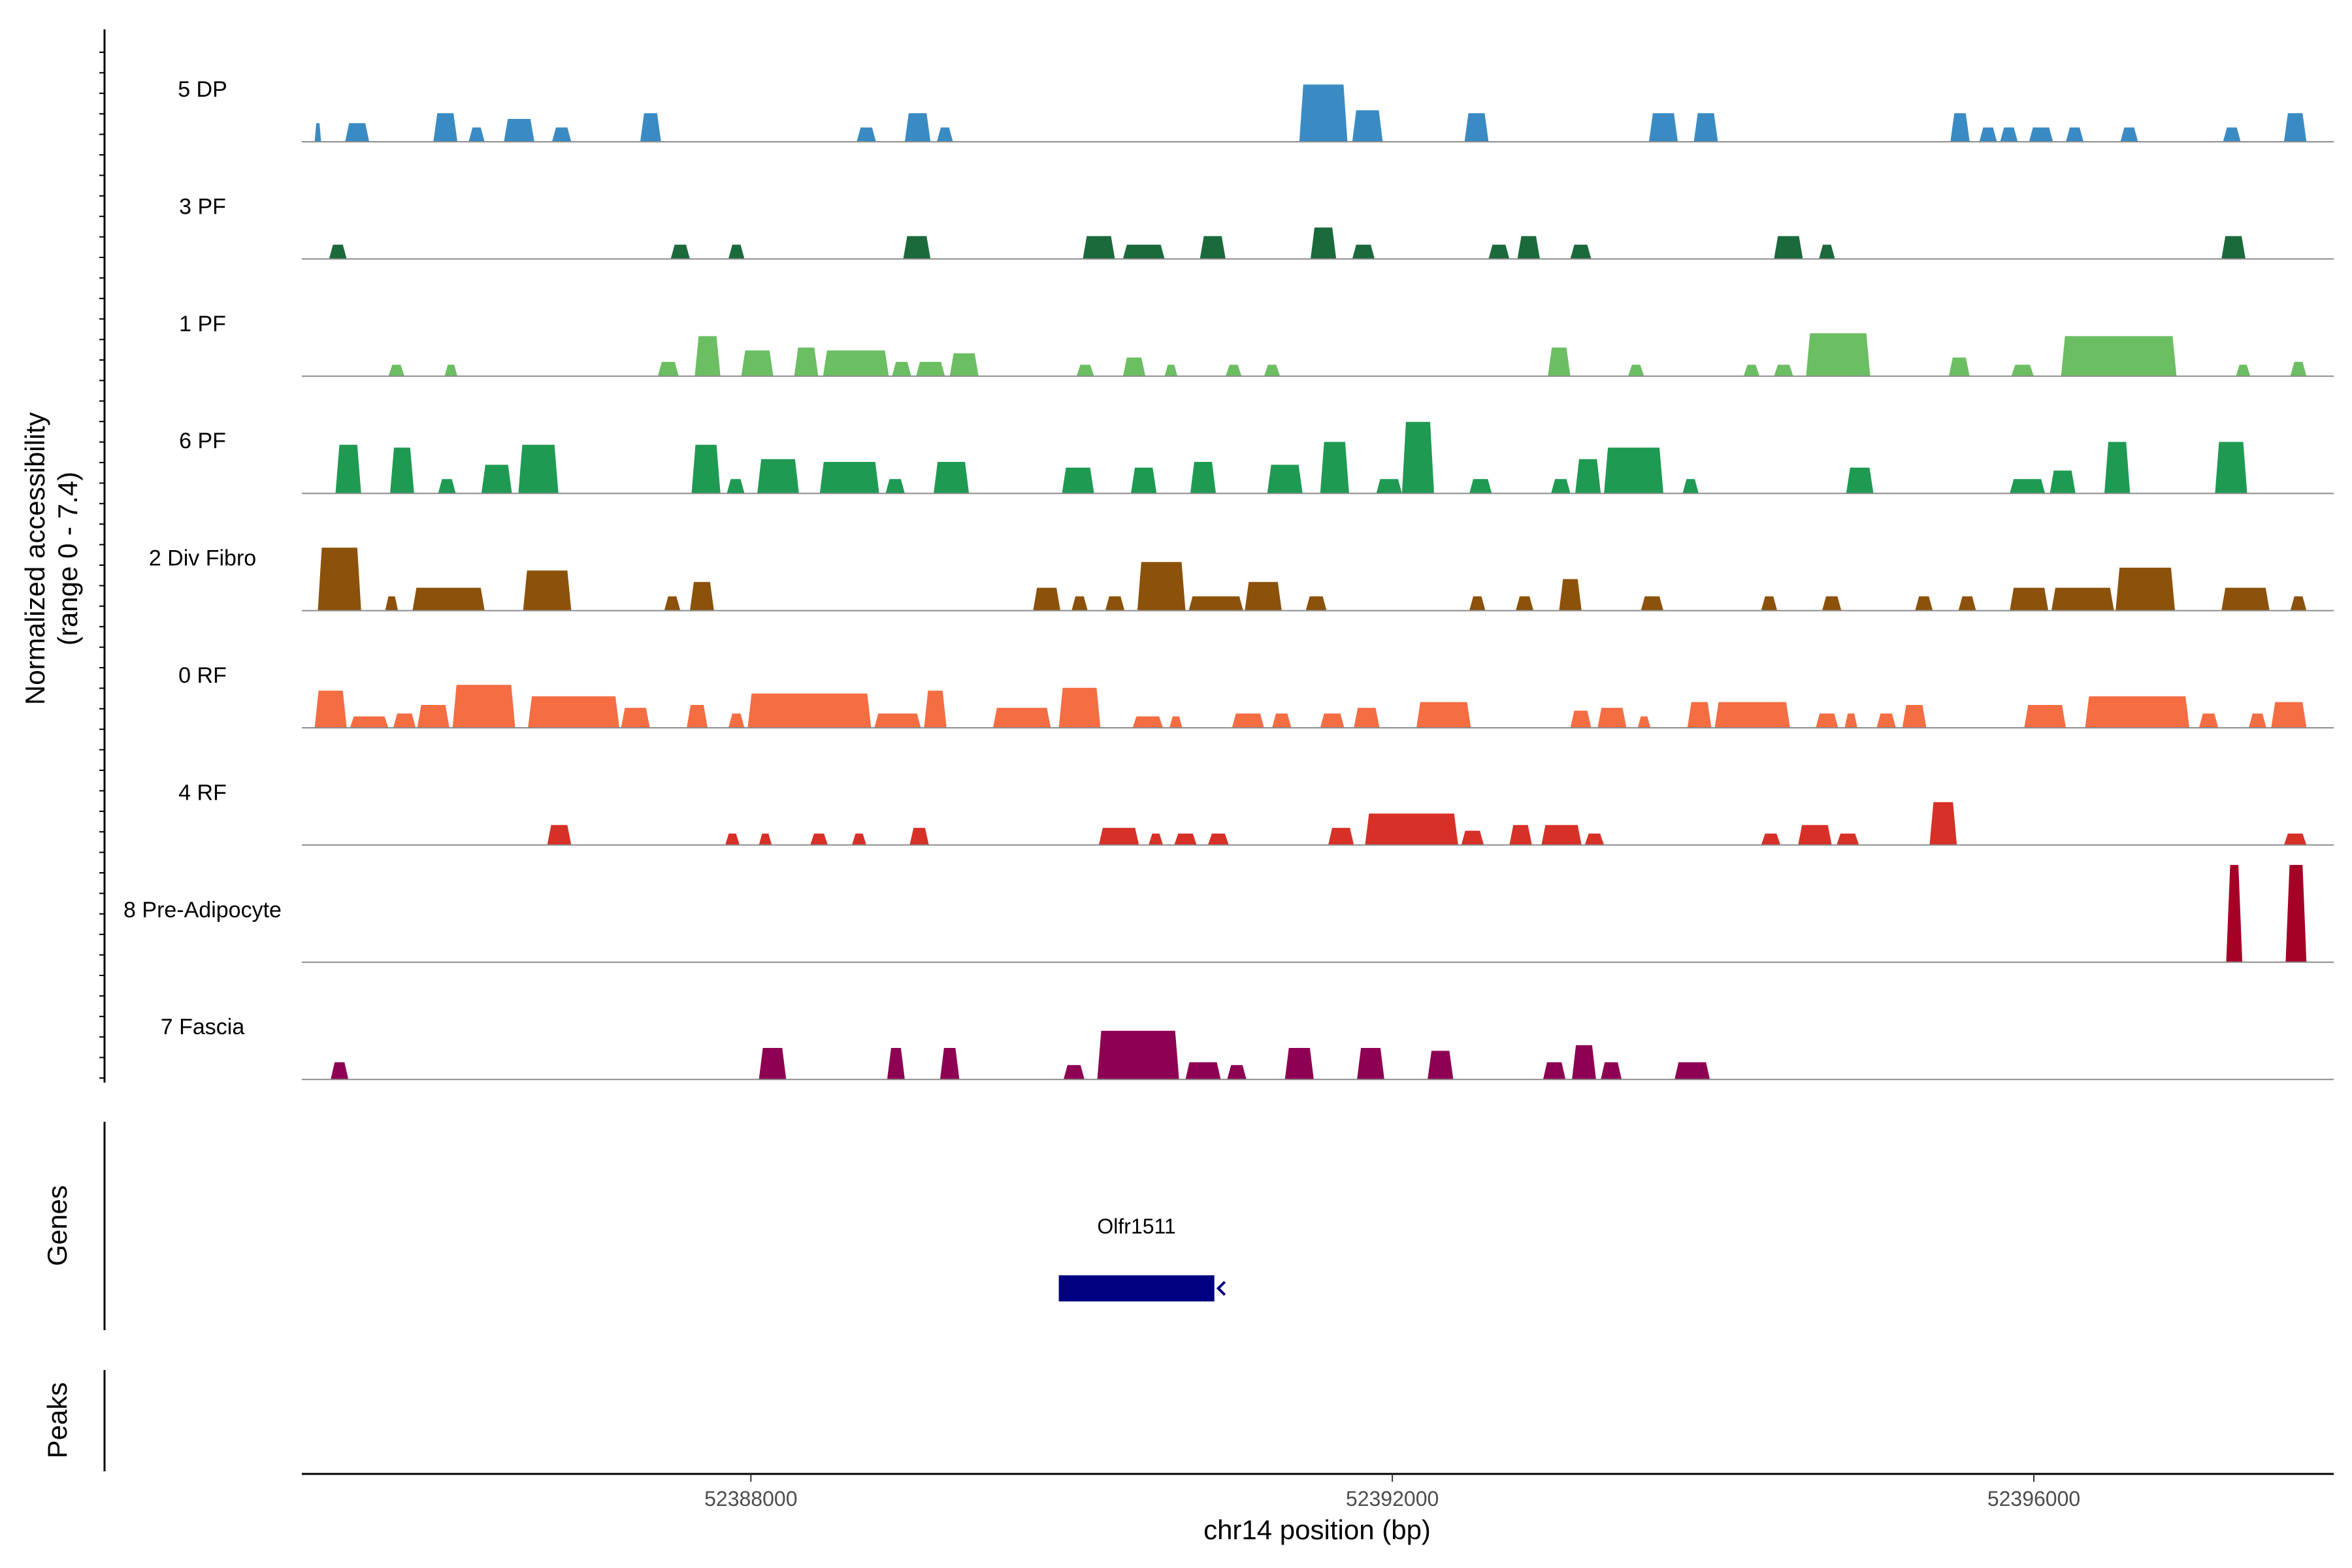 Image resolution: width=2352 pixels, height=1568 pixels. What do you see at coordinates (74, 1420) in the screenshot?
I see `peaks-panel: Peaks` at bounding box center [74, 1420].